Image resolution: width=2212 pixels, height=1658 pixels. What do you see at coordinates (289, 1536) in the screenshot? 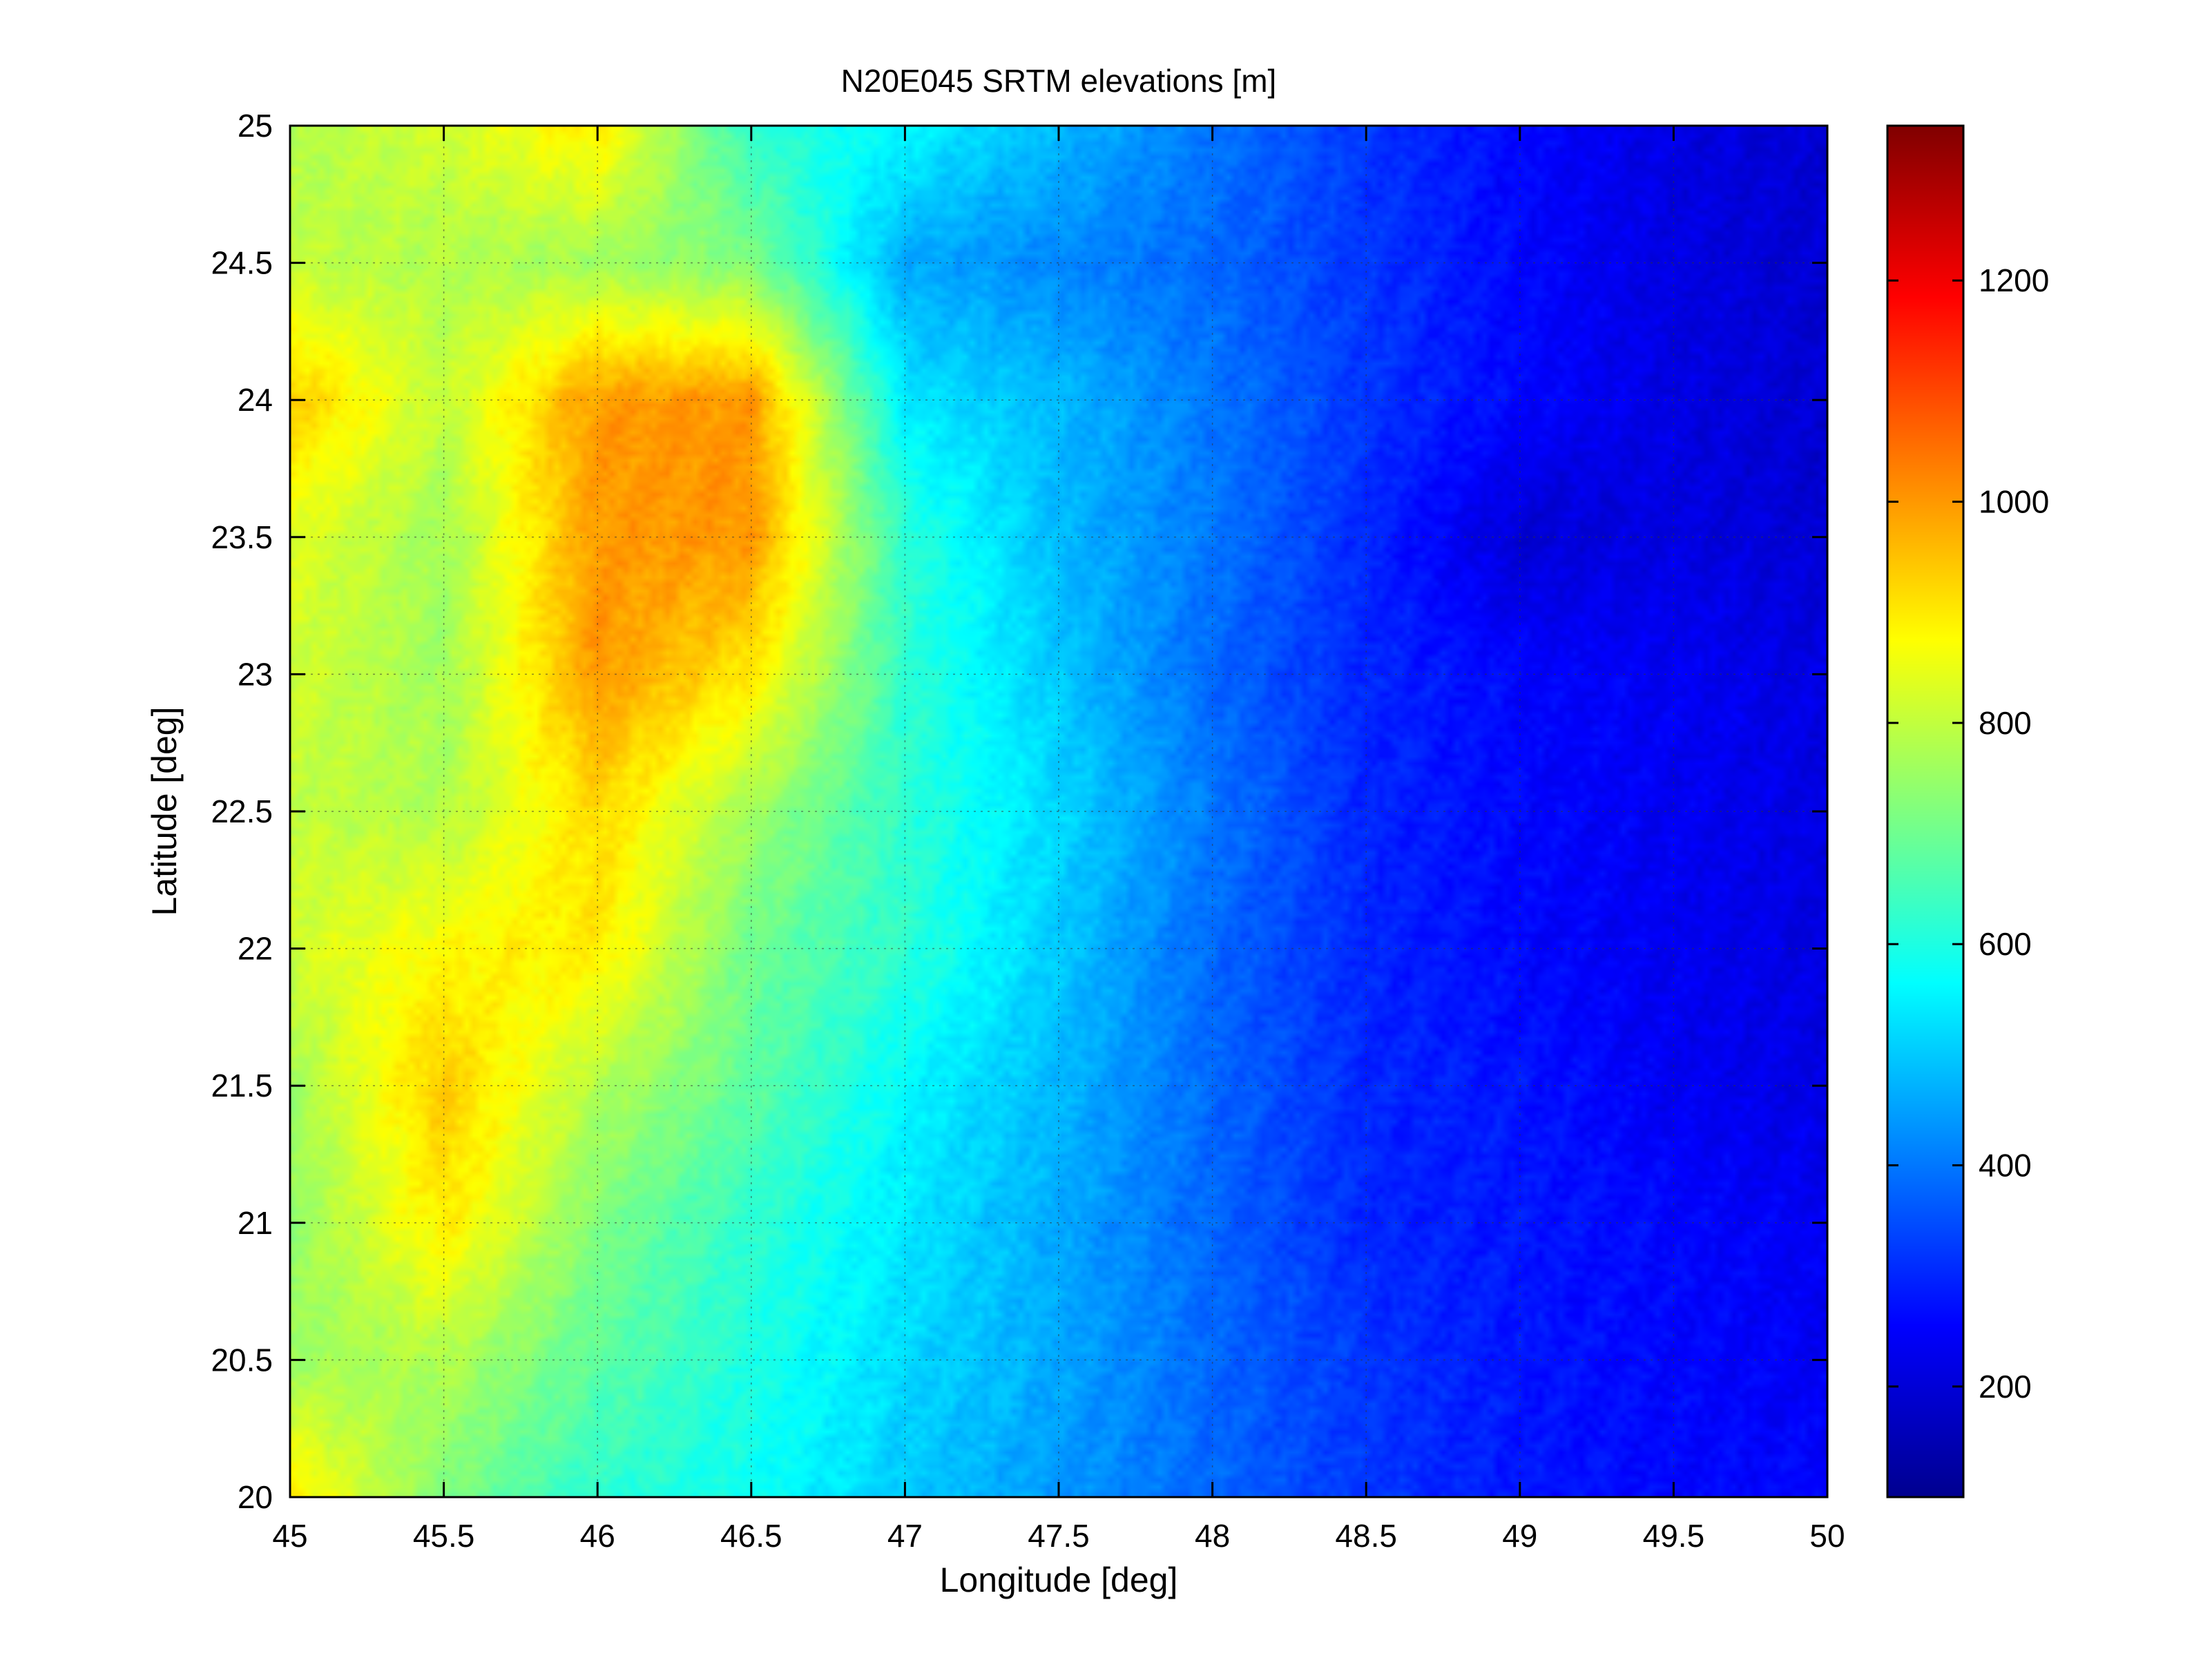
I see `x-tick-label: 45` at bounding box center [289, 1536].